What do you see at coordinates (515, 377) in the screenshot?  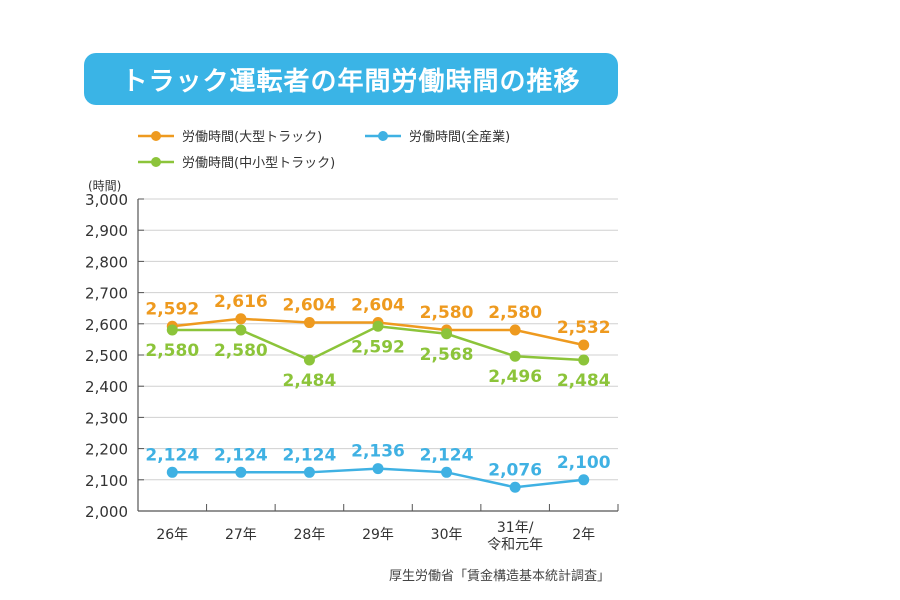 I see `data-label: 2,496` at bounding box center [515, 377].